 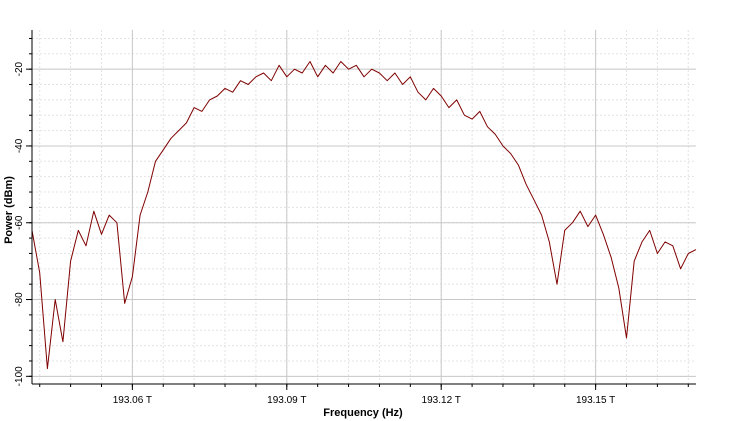 What do you see at coordinates (19, 222) in the screenshot?
I see `y-tick-label: -60` at bounding box center [19, 222].